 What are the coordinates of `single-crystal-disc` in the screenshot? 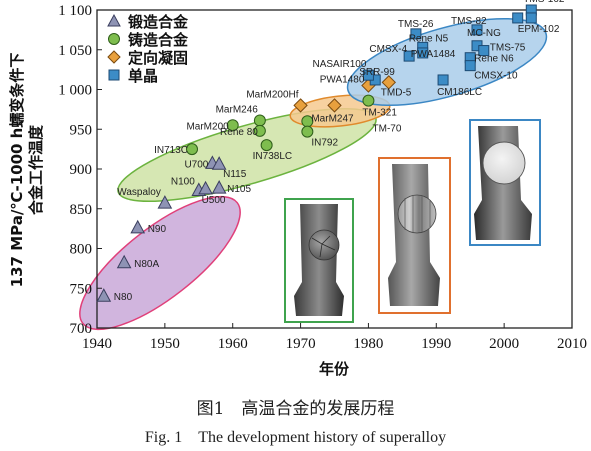 It's located at (504, 163).